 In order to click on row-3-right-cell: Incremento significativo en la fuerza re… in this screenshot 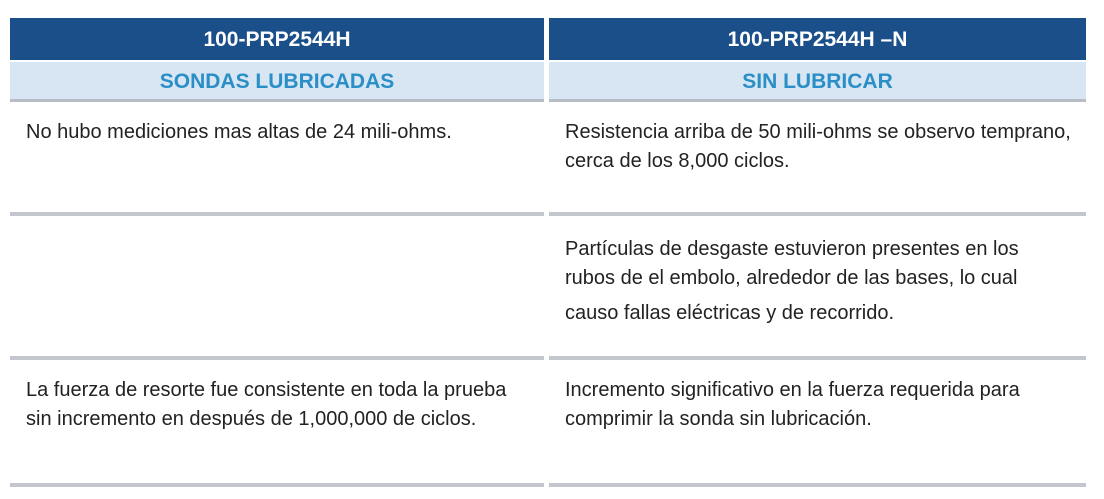, I will do `click(817, 423)`.